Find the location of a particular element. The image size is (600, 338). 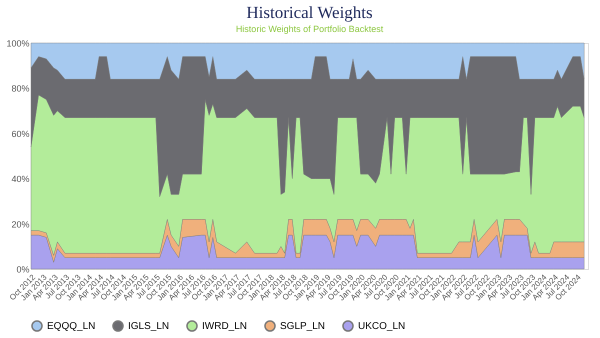

y-tick-label: 20% is located at coordinates (20, 224).